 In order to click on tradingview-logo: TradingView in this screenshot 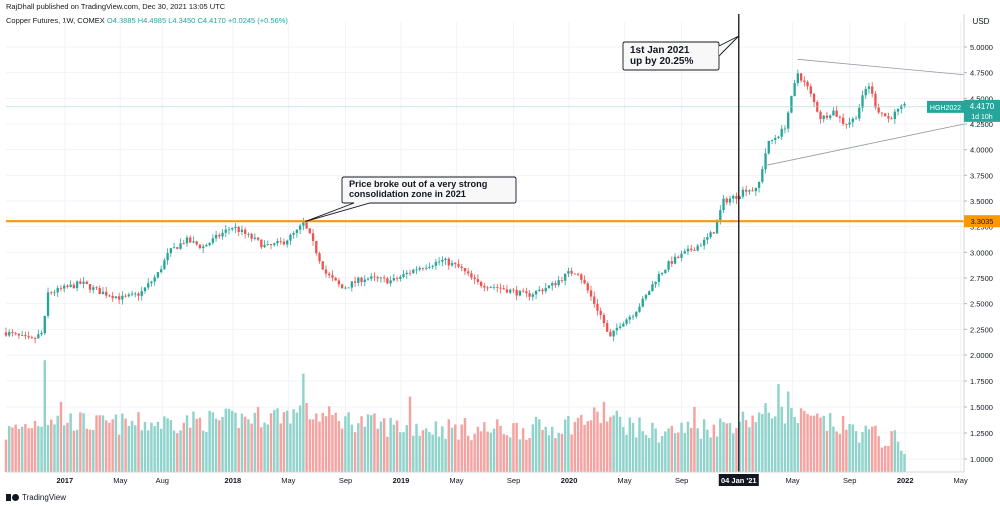, I will do `click(36, 497)`.